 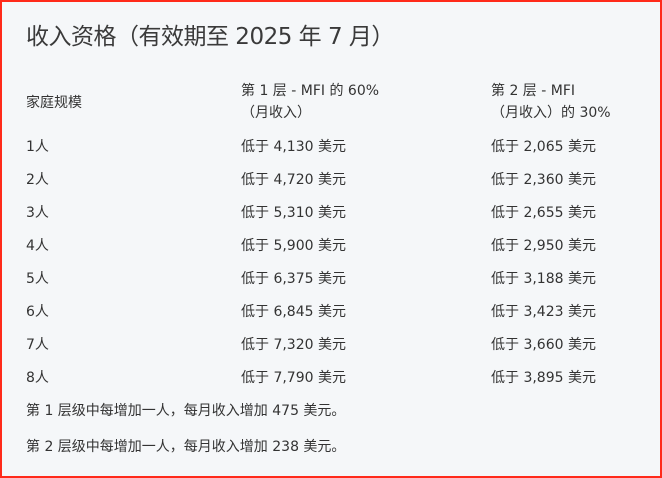 I want to click on table-cell-tier2: 低于 2,360 美元, so click(x=543, y=180).